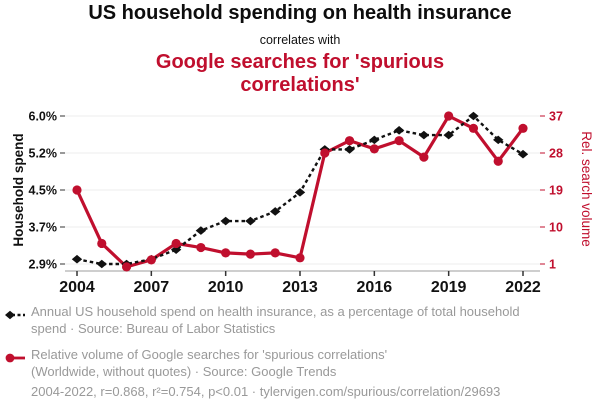 This screenshot has height=414, width=600. What do you see at coordinates (300, 40) in the screenshot?
I see `connector-text: correlates with` at bounding box center [300, 40].